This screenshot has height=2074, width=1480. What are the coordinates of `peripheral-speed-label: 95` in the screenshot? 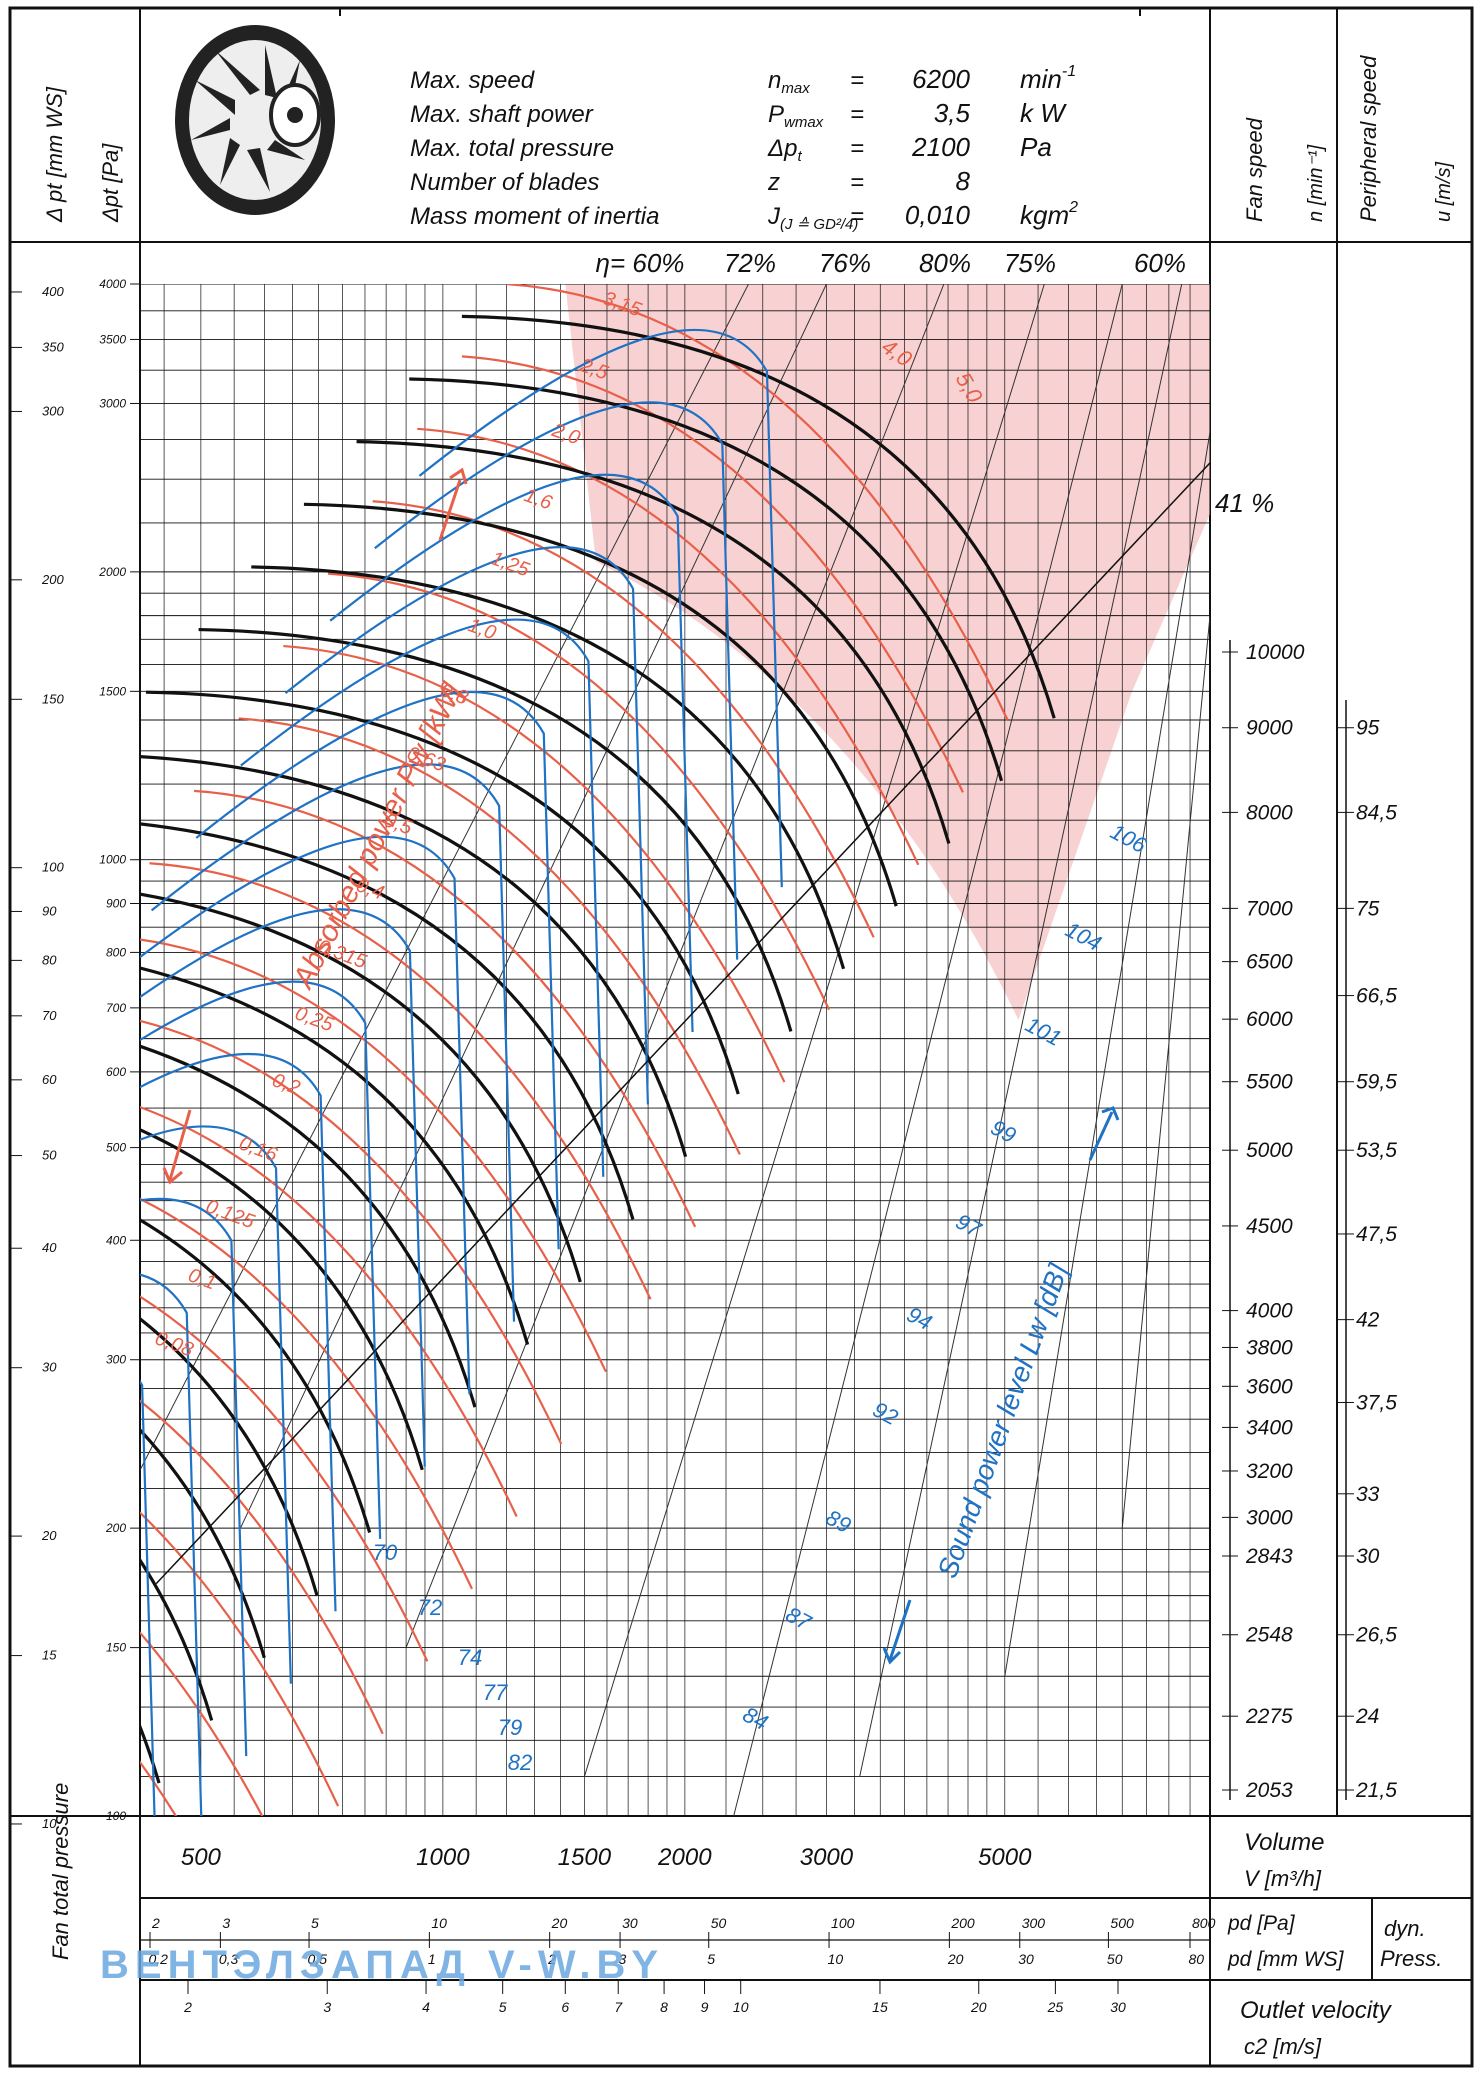 It's located at (1368, 728).